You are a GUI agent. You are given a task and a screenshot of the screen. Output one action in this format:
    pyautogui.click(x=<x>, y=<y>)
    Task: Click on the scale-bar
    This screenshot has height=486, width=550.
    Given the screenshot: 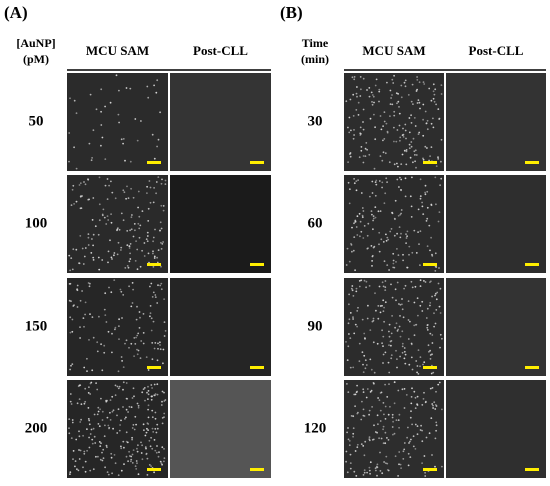 What is the action you would take?
    pyautogui.click(x=430, y=469)
    